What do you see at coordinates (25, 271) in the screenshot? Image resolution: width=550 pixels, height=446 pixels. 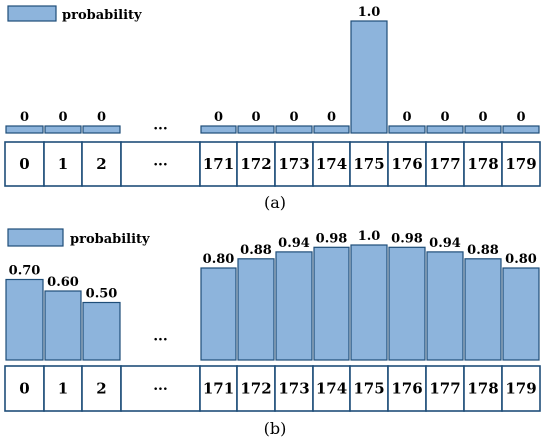 I see `value-label: 0.70` at bounding box center [25, 271].